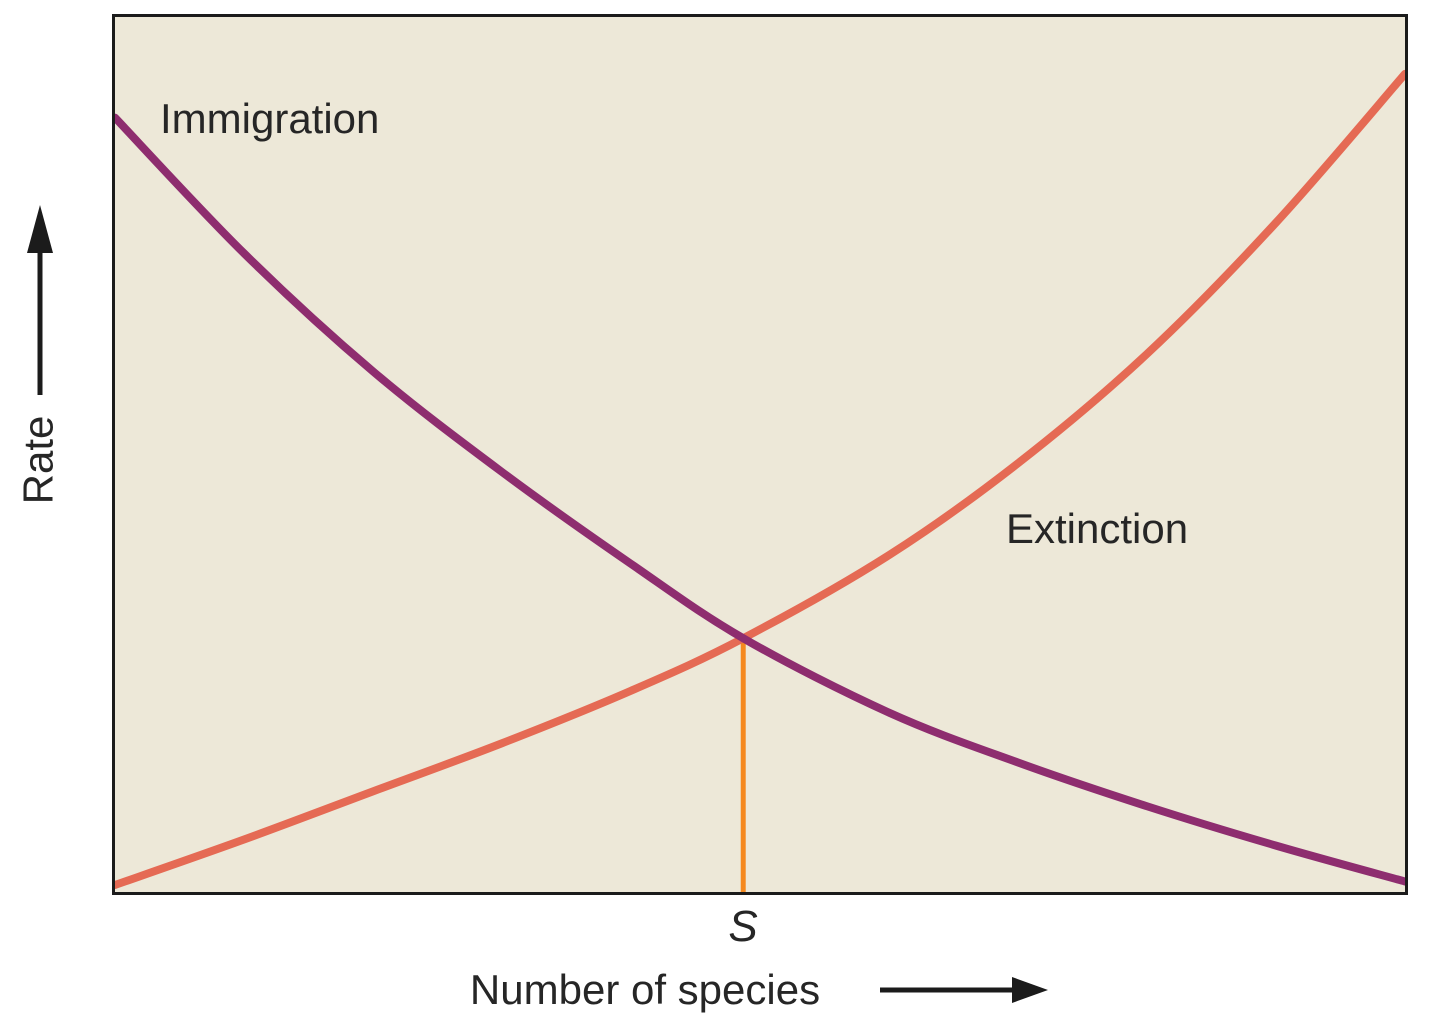 The width and height of the screenshot is (1440, 1036). Describe the element at coordinates (645, 989) in the screenshot. I see `x-axis-label: Number of species` at that location.